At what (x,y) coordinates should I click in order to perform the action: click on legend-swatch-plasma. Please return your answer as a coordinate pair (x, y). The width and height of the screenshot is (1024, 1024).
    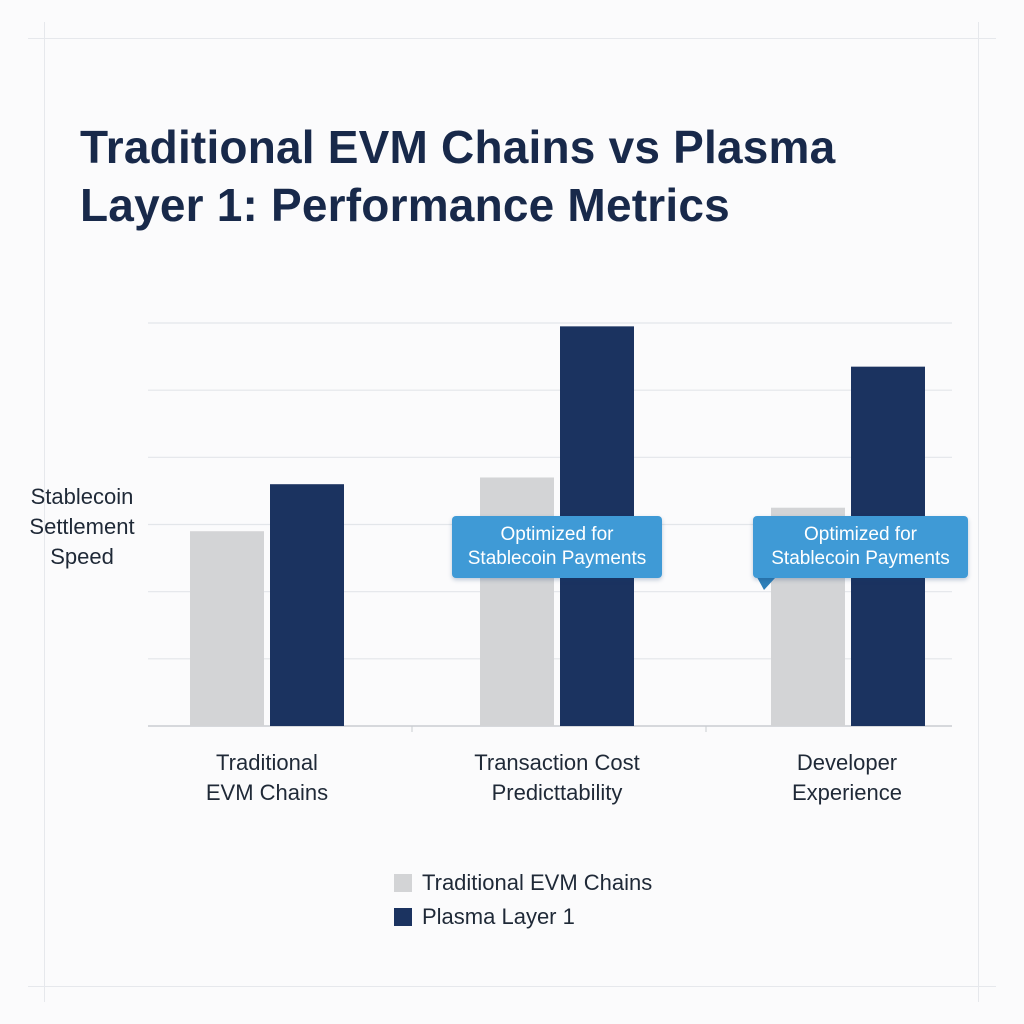
    Looking at the image, I should click on (403, 917).